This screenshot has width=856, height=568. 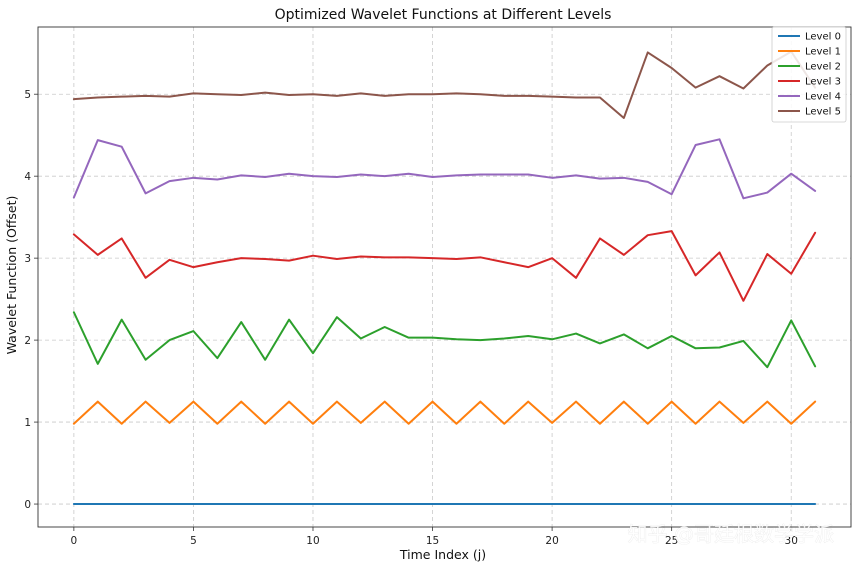 I want to click on legend-item: Level 5, so click(x=809, y=112).